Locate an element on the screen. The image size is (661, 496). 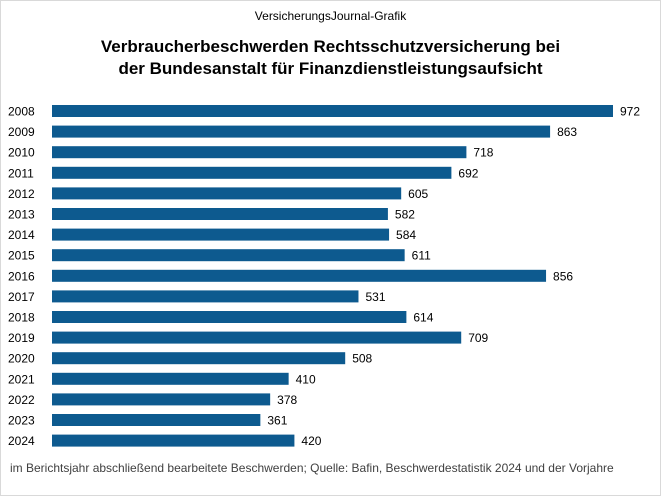
data-label: 718 is located at coordinates (483, 153).